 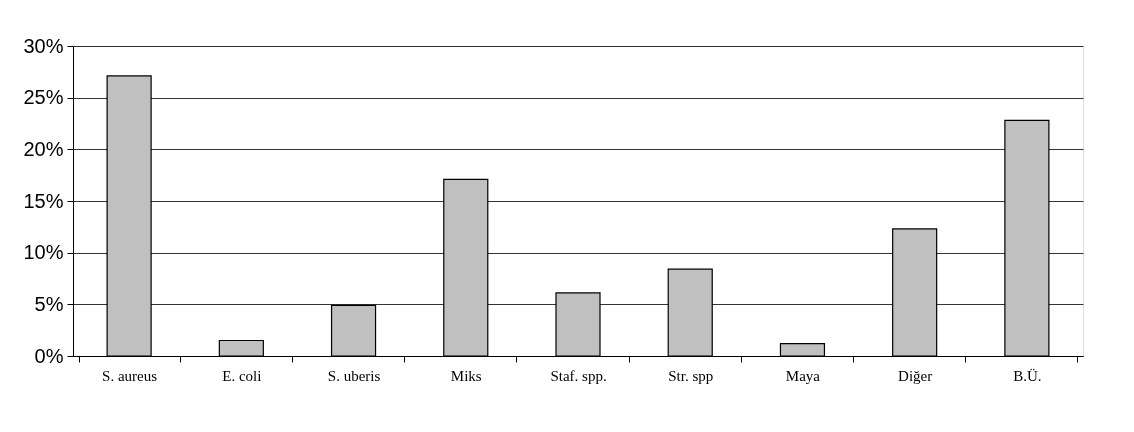 What do you see at coordinates (354, 375) in the screenshot?
I see `x-tick-label: S. uberis` at bounding box center [354, 375].